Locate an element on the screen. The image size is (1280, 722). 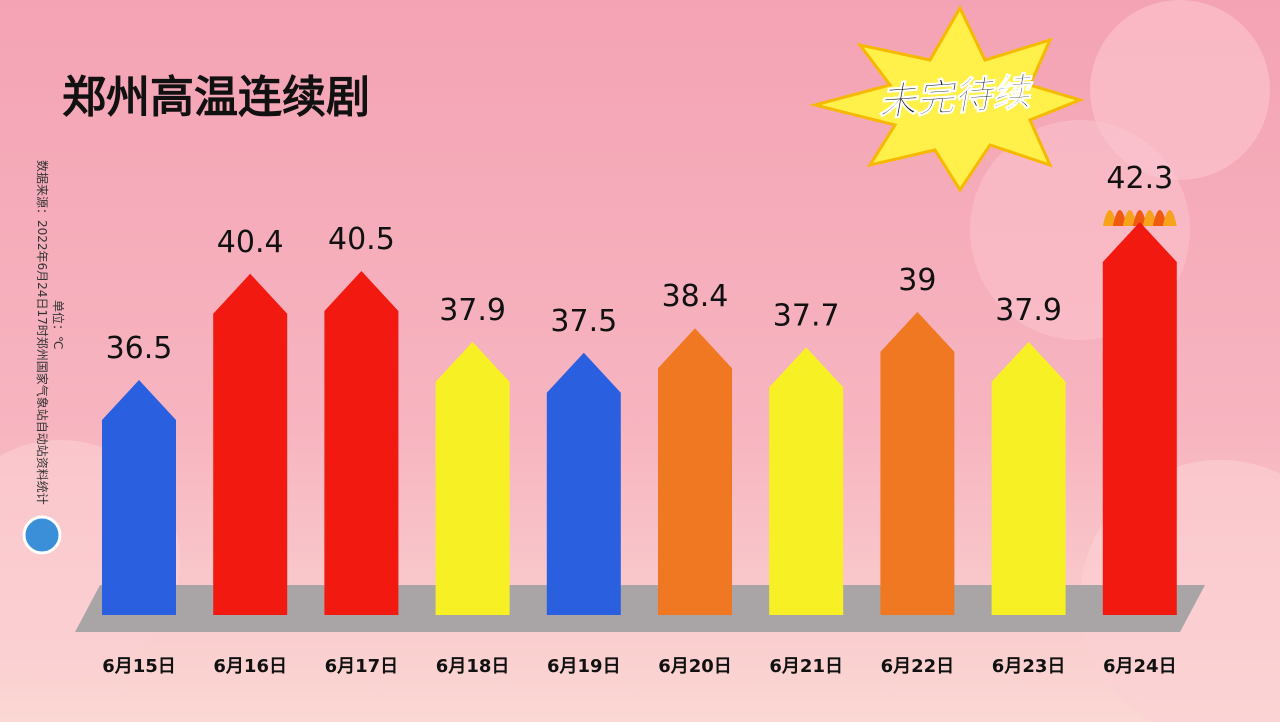
x-tick-label: 6月15日 is located at coordinates (139, 666).